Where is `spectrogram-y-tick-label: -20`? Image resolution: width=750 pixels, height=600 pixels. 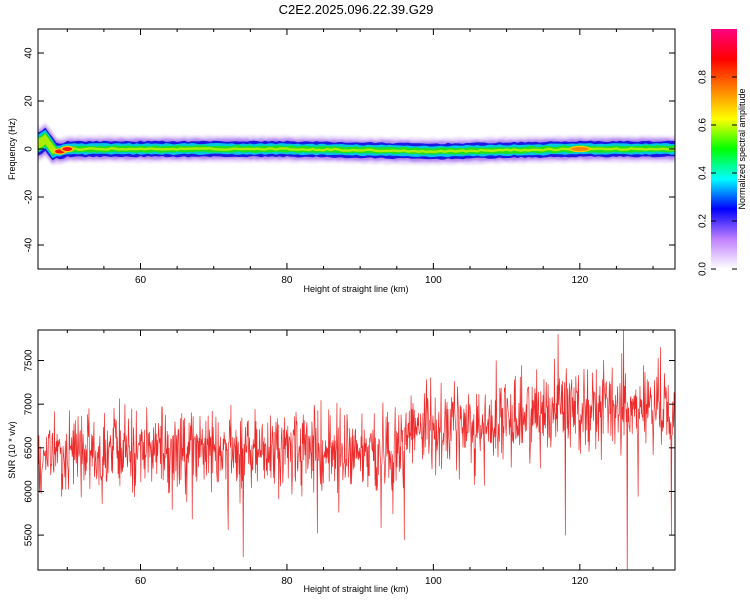 spectrogram-y-tick-label: -20 is located at coordinates (29, 196).